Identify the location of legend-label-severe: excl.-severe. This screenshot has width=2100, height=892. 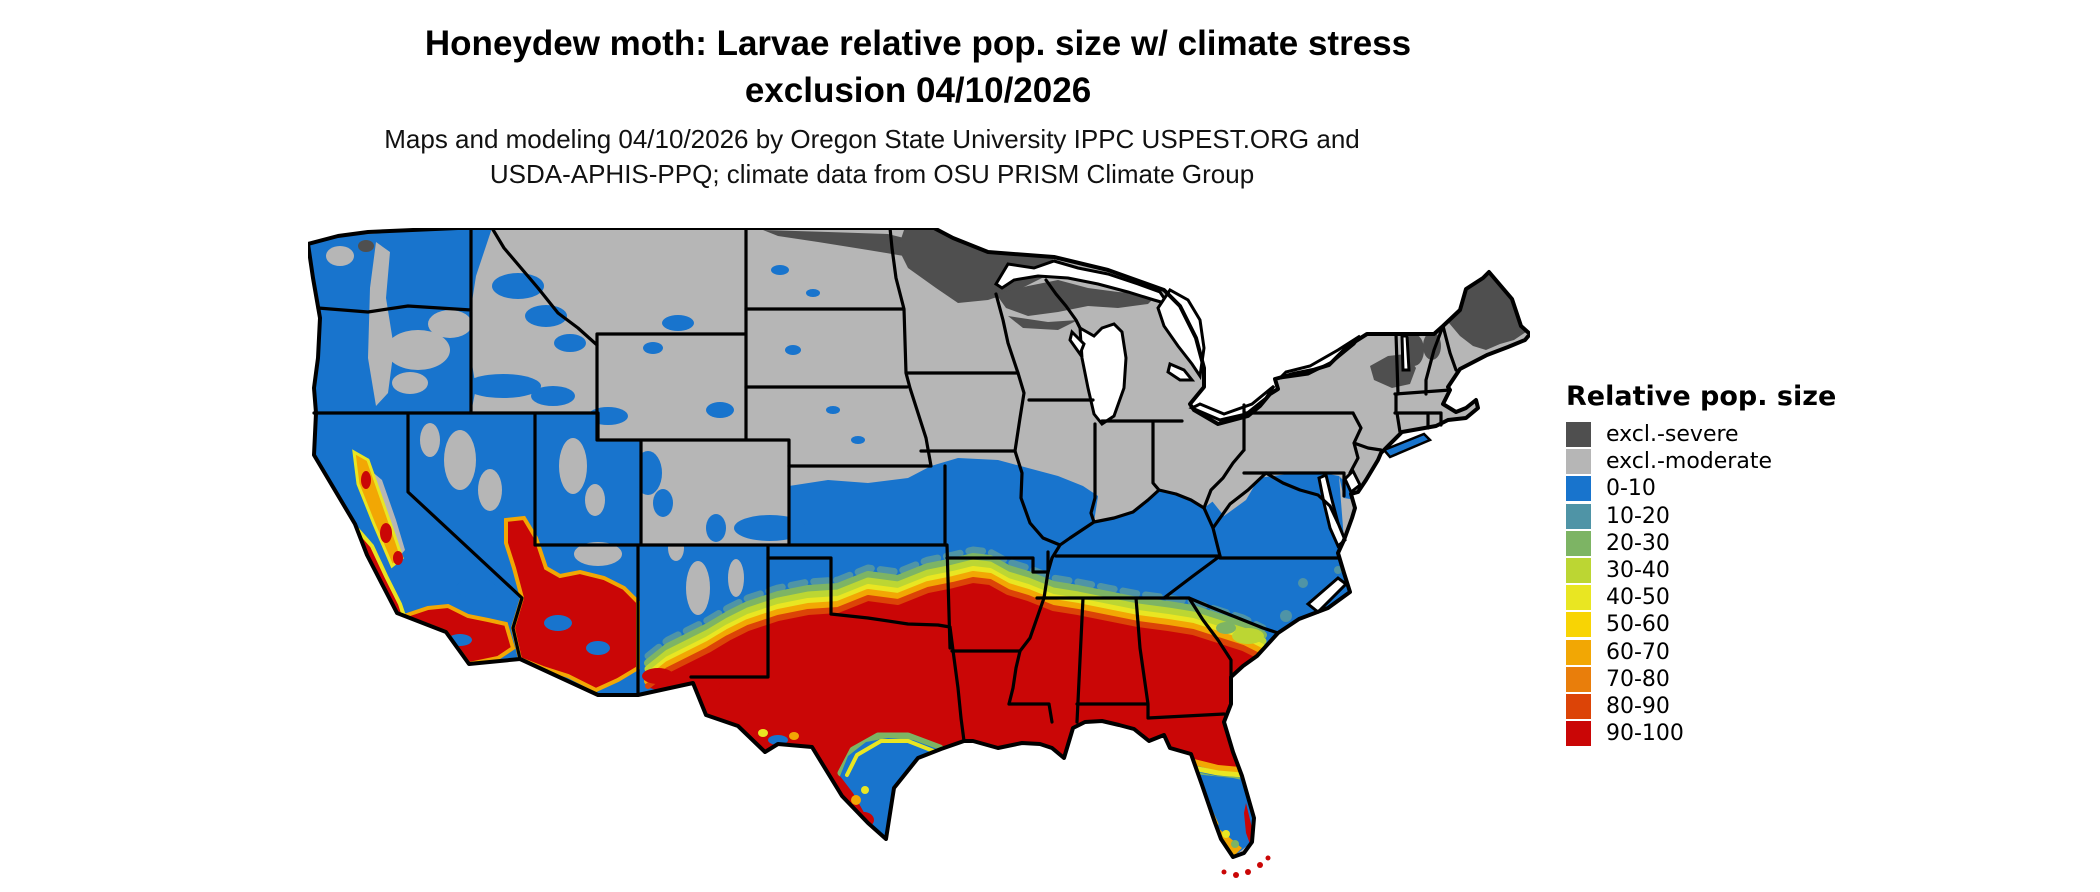
(1672, 435).